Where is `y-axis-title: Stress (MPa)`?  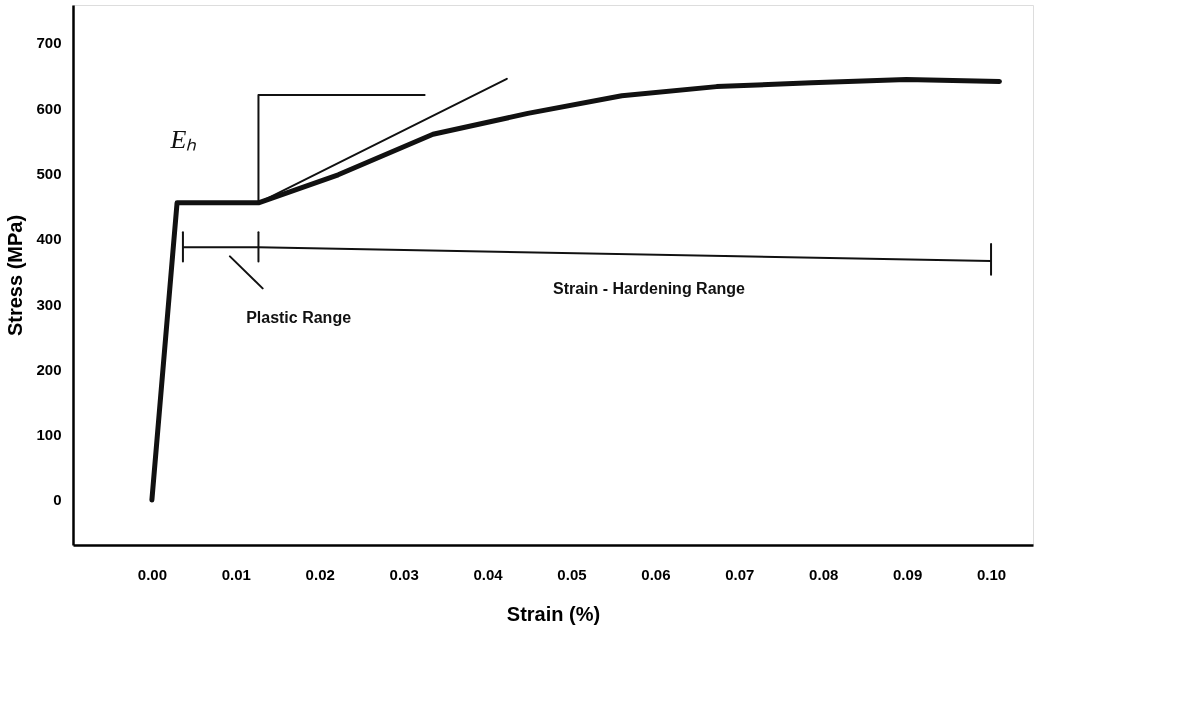
y-axis-title: Stress (MPa) is located at coordinates (15, 275).